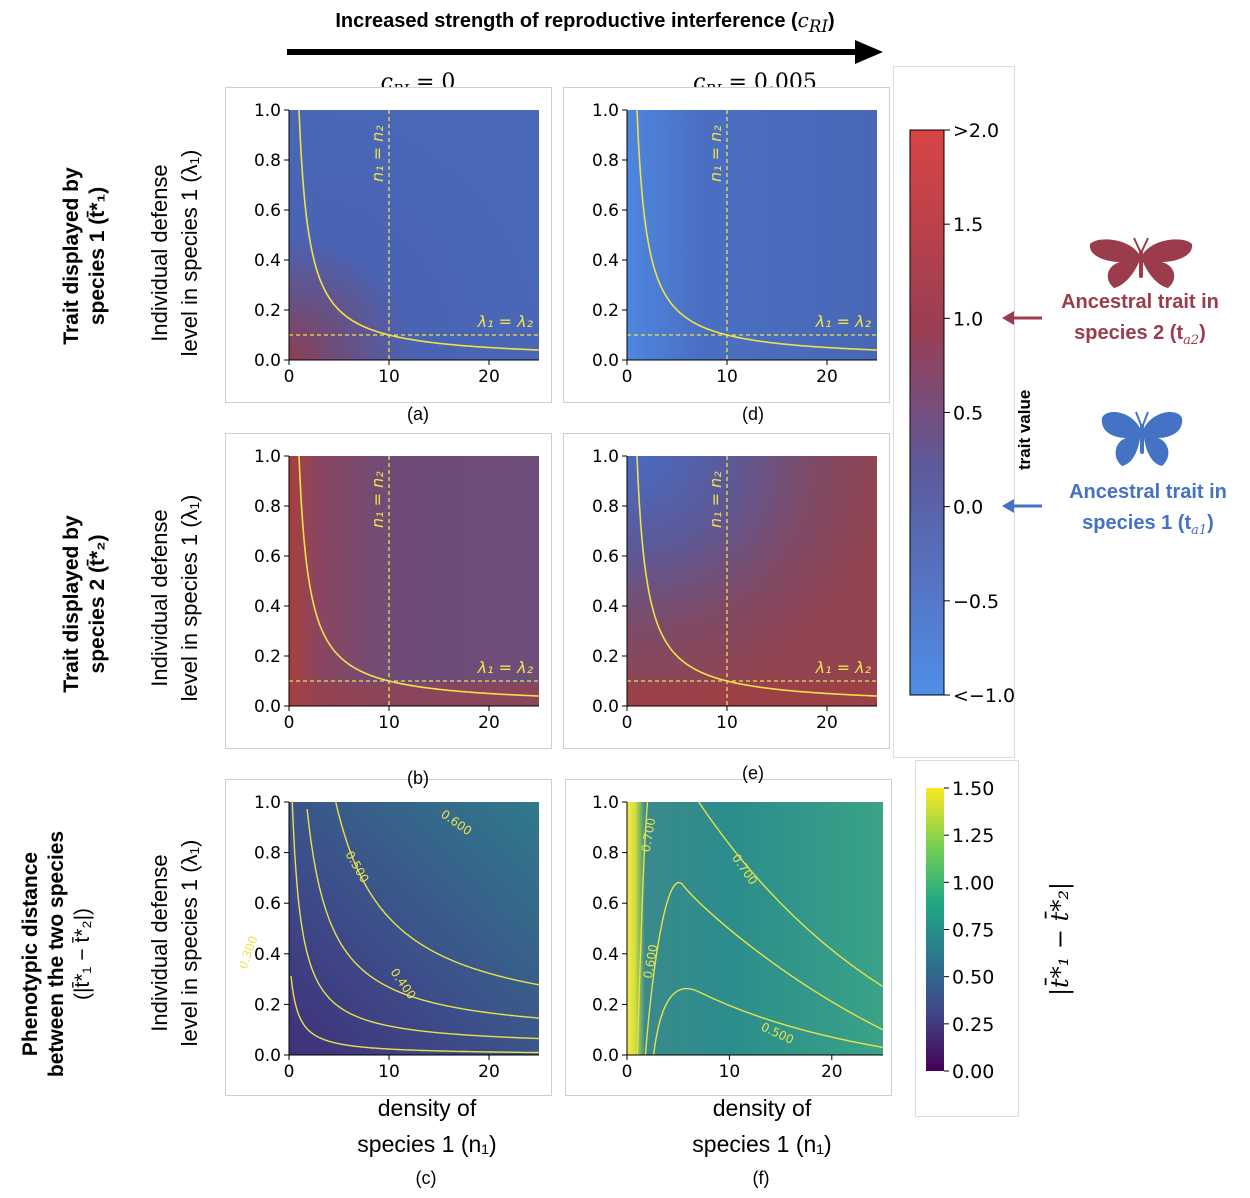 This screenshot has width=1250, height=1198. What do you see at coordinates (189, 943) in the screenshot?
I see `ylabel-3-line-2: level in species 1 (λ₁)` at bounding box center [189, 943].